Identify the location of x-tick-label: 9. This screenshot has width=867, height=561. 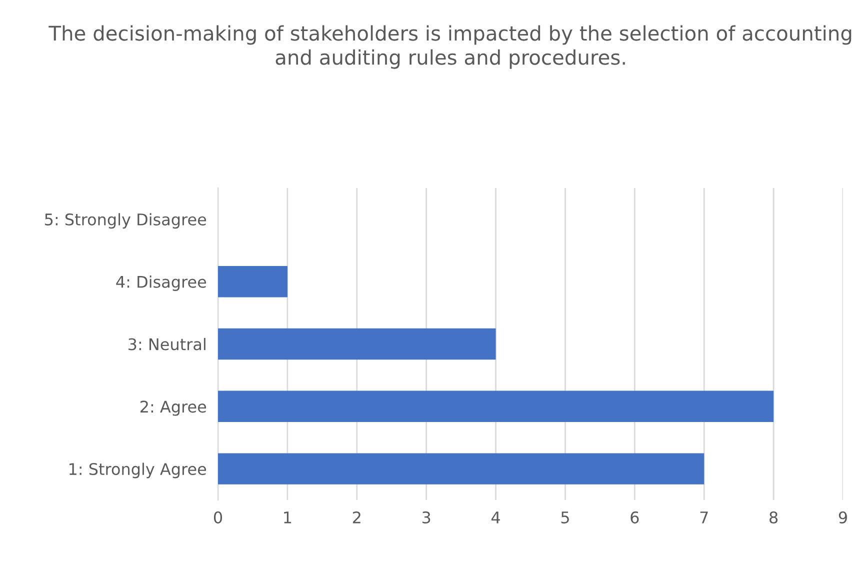
(842, 517).